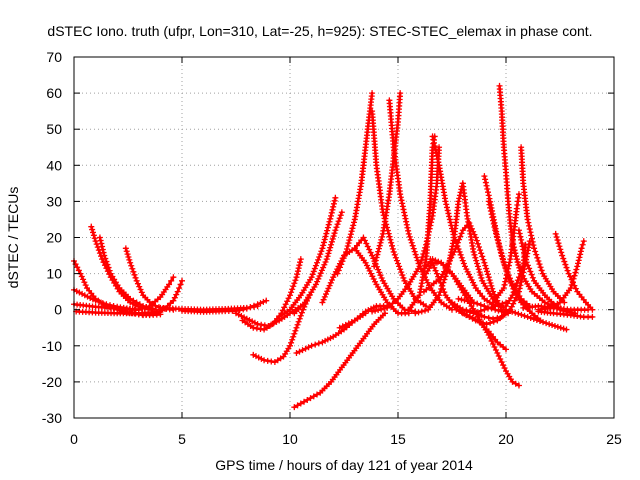 The height and width of the screenshot is (480, 640). I want to click on y-axis-label: dSTEC / TECUs, so click(13, 238).